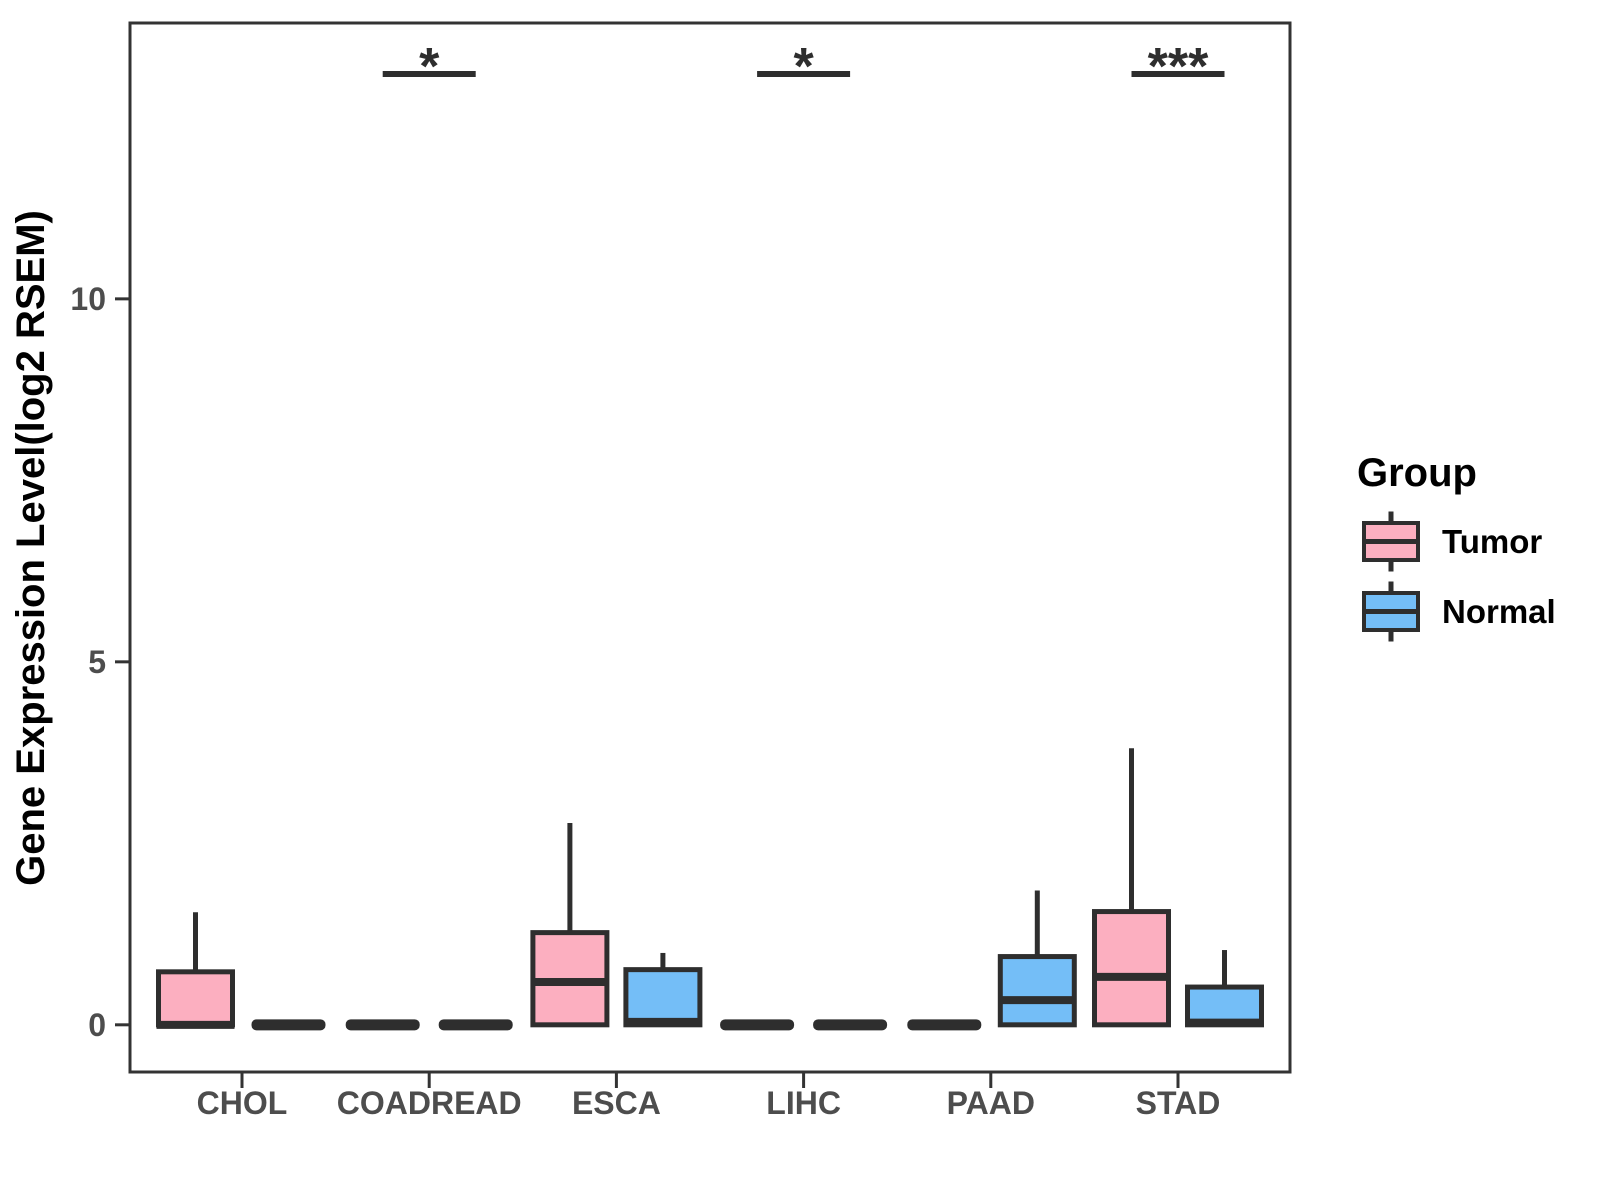 The height and width of the screenshot is (1200, 1600). Describe the element at coordinates (616, 1103) in the screenshot. I see `x-tick-label-ESCA: ESCA` at that location.